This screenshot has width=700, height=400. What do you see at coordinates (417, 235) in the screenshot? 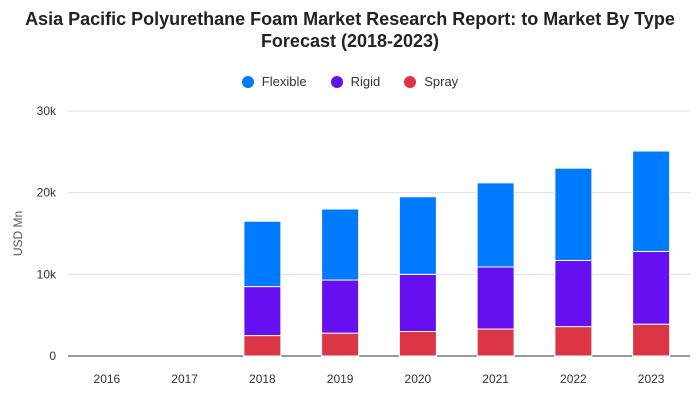
I see `bar-flexible-2020` at bounding box center [417, 235].